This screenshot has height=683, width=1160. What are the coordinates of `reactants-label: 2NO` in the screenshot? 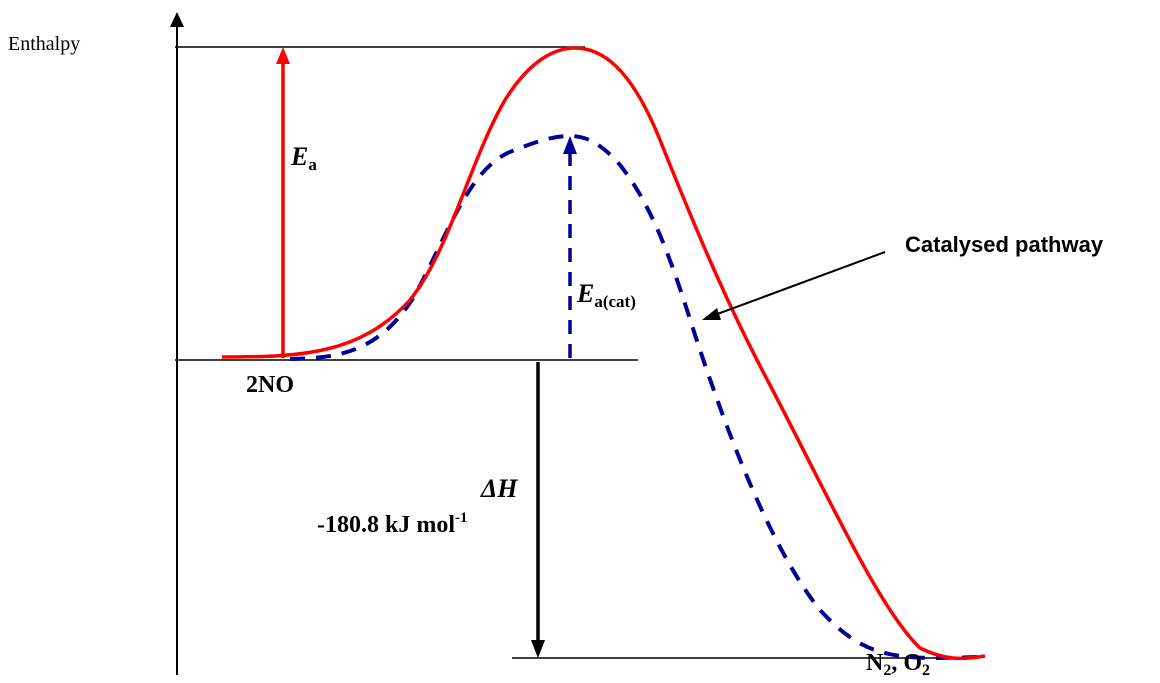 It's located at (270, 385).